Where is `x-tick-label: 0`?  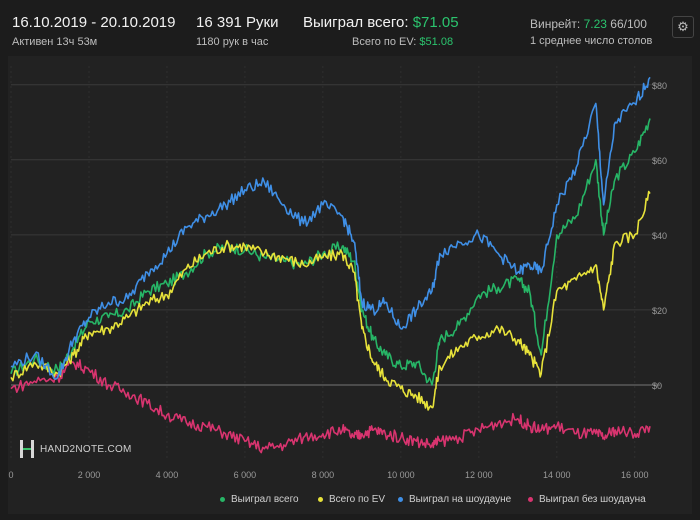 x-tick-label: 0 is located at coordinates (10, 475).